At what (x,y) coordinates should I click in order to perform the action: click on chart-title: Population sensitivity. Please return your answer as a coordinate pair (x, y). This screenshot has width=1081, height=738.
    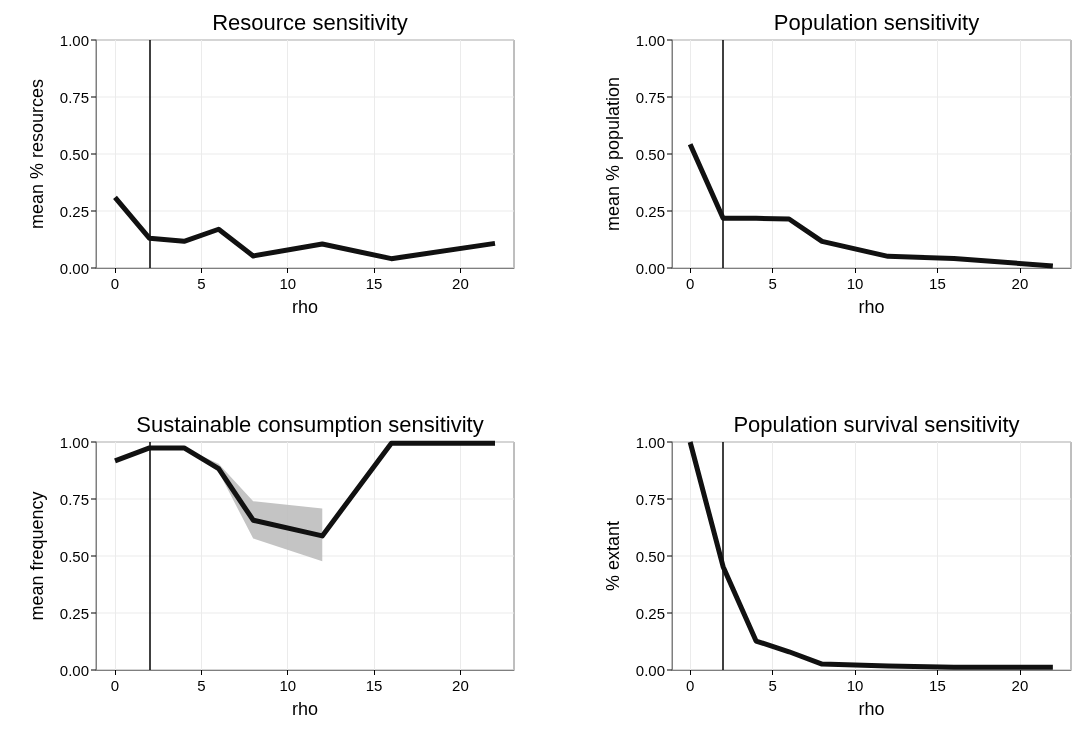
    Looking at the image, I should click on (876, 22).